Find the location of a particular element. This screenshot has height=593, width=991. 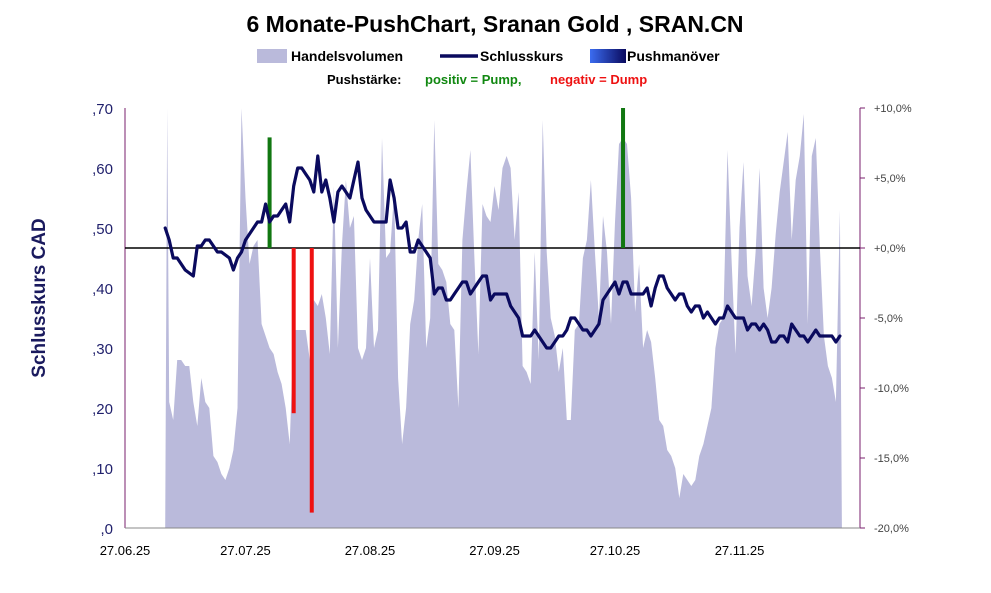

y-tick-label: ,20 is located at coordinates (102, 409).